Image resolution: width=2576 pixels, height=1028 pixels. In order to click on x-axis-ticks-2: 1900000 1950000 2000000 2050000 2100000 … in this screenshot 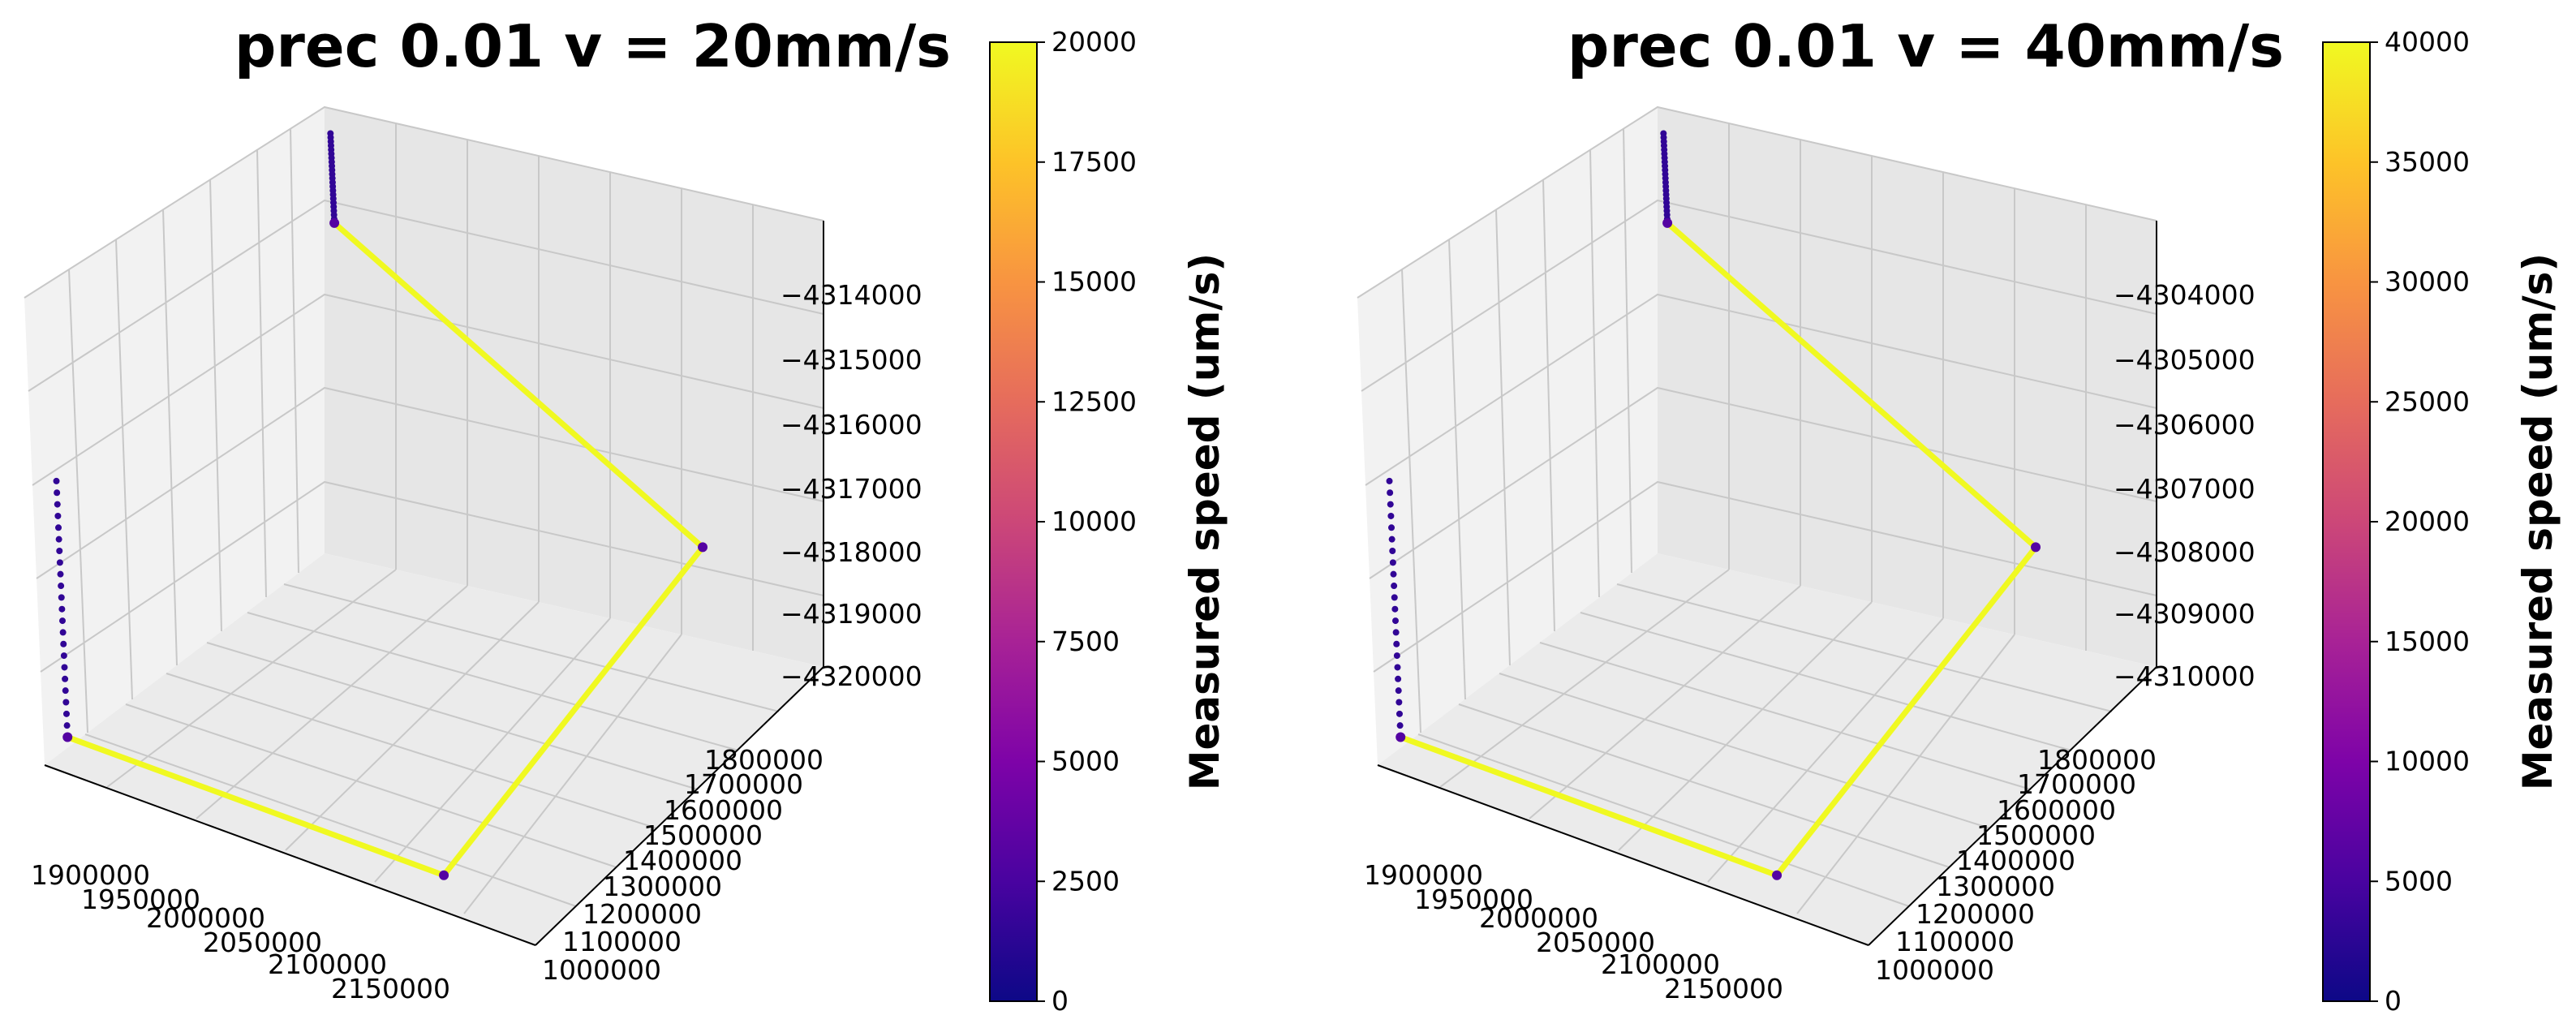, I will do `click(1573, 931)`.